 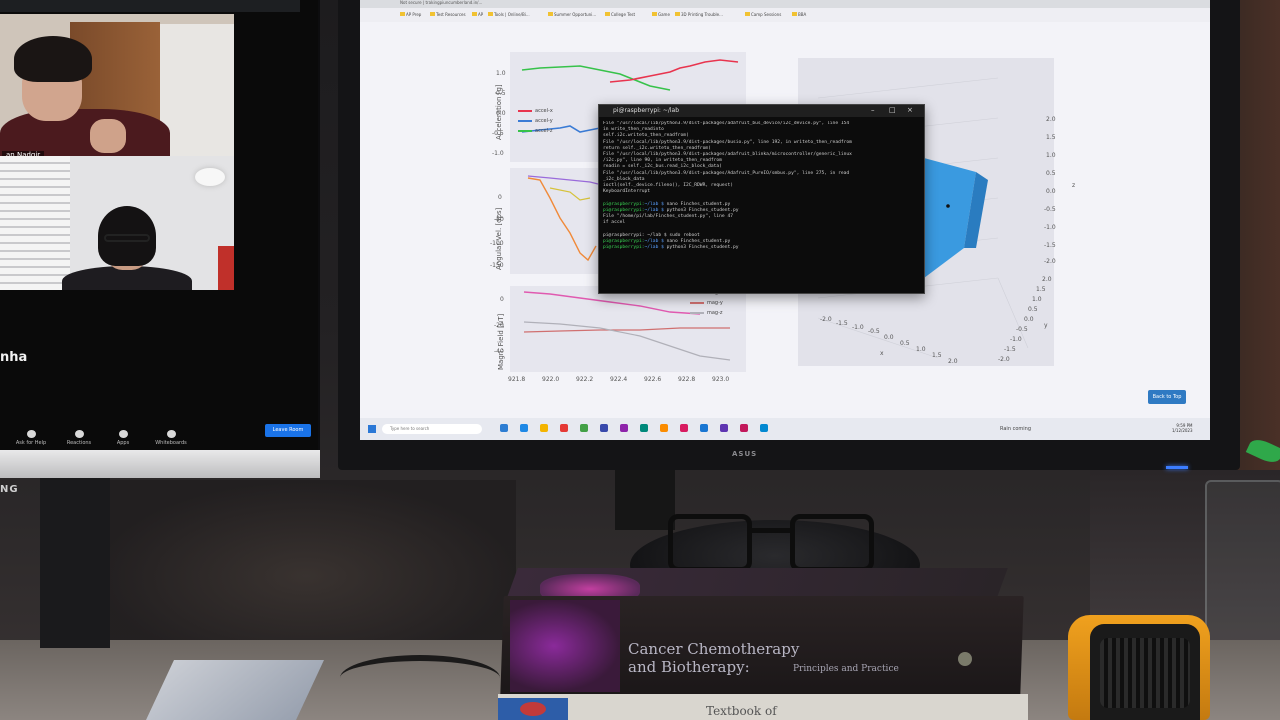 I want to click on wall, so click(x=197, y=92).